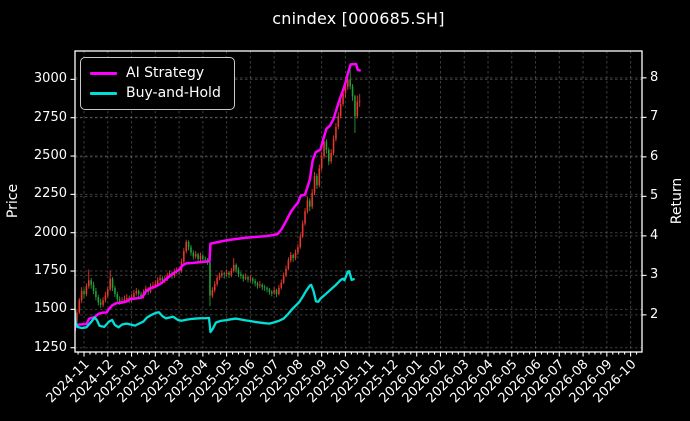 Image resolution: width=690 pixels, height=421 pixels. What do you see at coordinates (50, 232) in the screenshot?
I see `price-tick-label: 2000` at bounding box center [50, 232].